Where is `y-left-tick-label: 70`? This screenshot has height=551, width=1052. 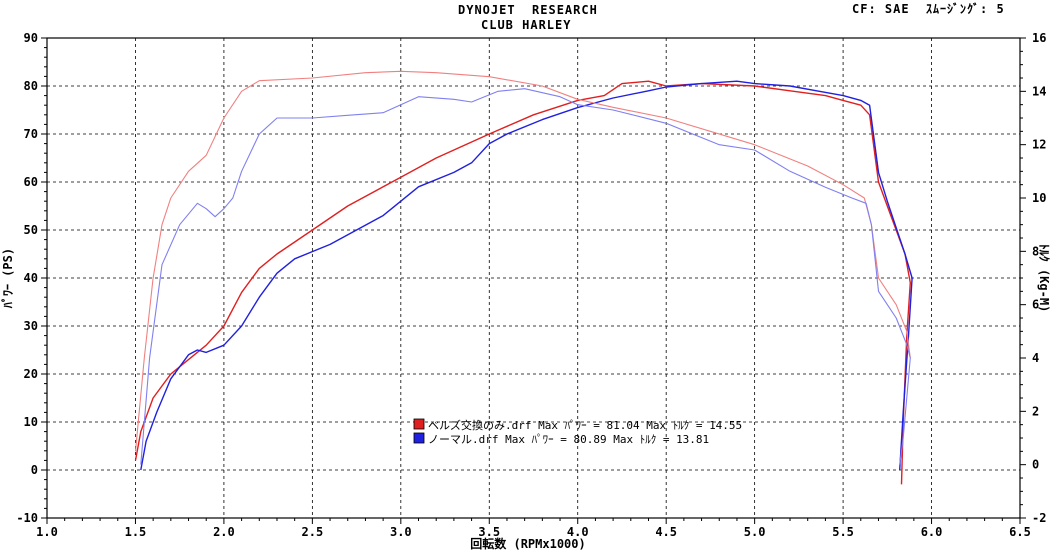
y-left-tick-label: 70 is located at coordinates (31, 134).